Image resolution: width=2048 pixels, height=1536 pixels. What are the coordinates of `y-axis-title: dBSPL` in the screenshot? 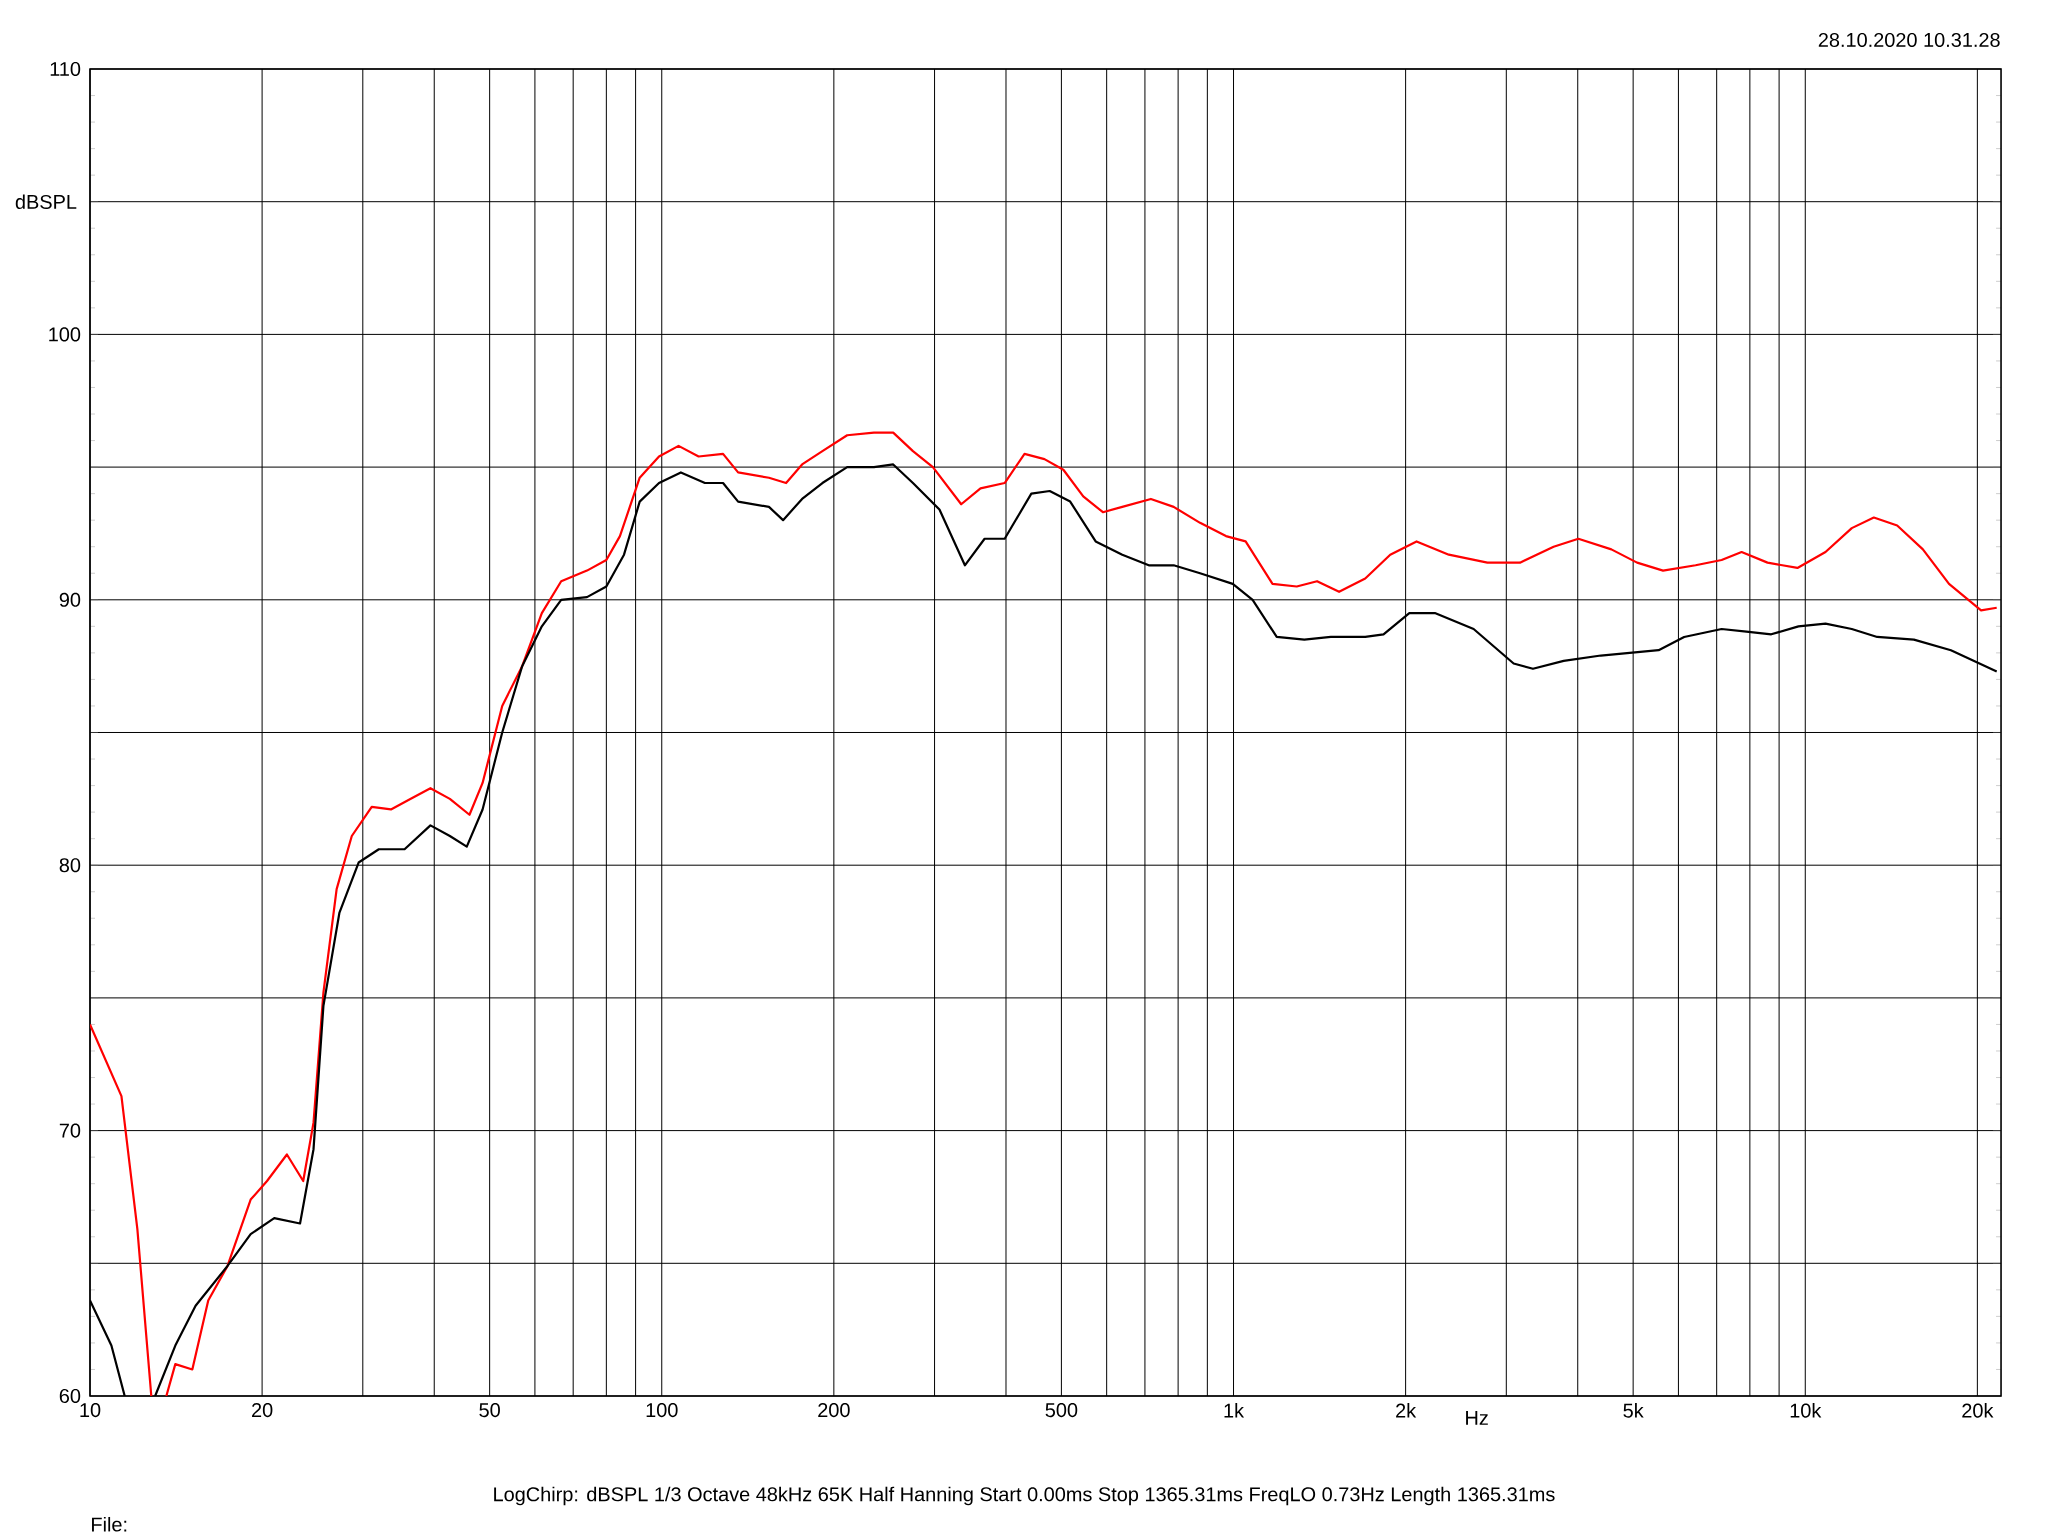 It's located at (46, 202).